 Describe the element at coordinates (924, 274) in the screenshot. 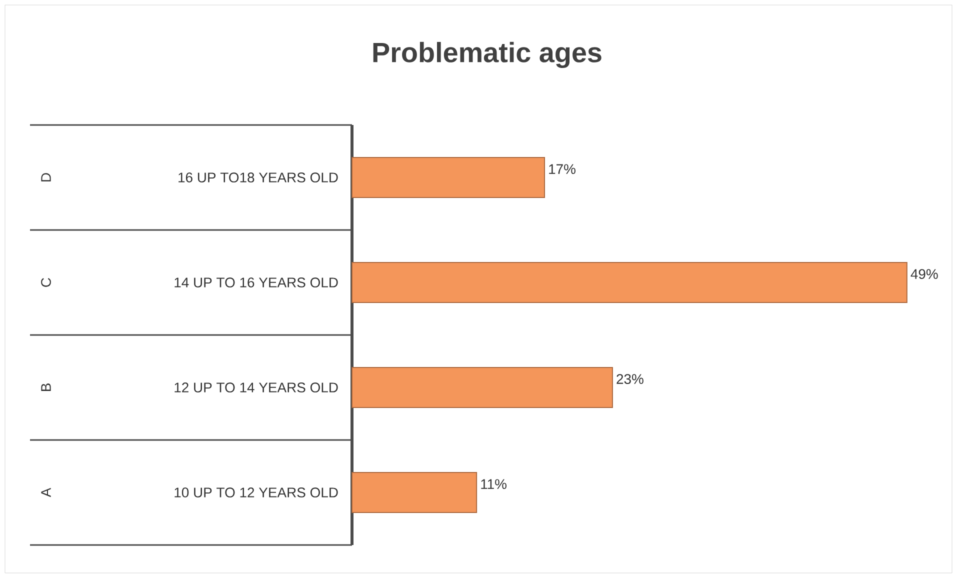

I see `data-label: 49%` at that location.